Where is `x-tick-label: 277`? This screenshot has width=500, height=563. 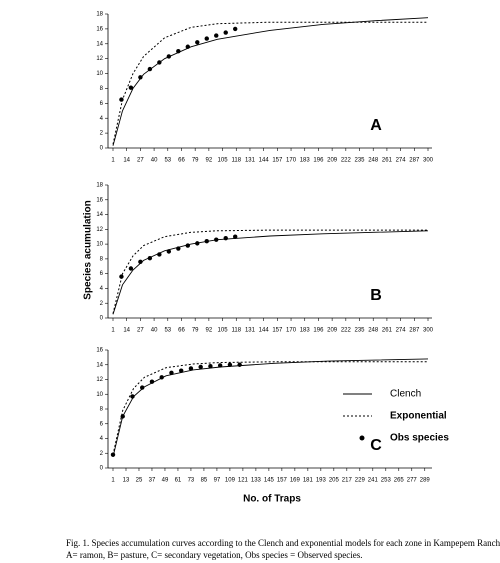 x-tick-label: 277 is located at coordinates (412, 481).